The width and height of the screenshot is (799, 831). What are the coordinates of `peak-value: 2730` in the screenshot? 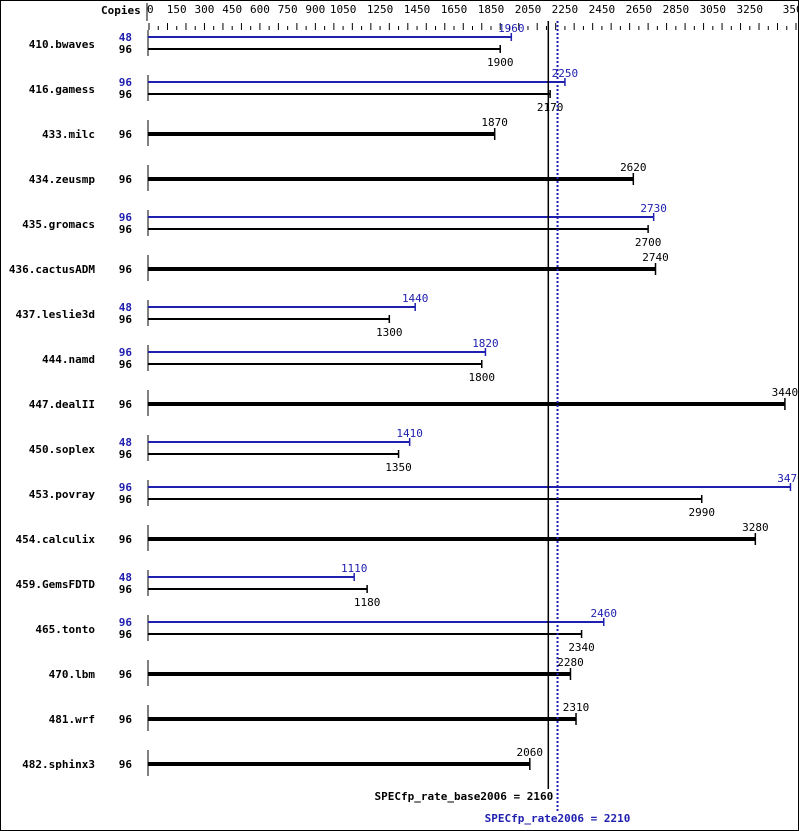 It's located at (653, 208).